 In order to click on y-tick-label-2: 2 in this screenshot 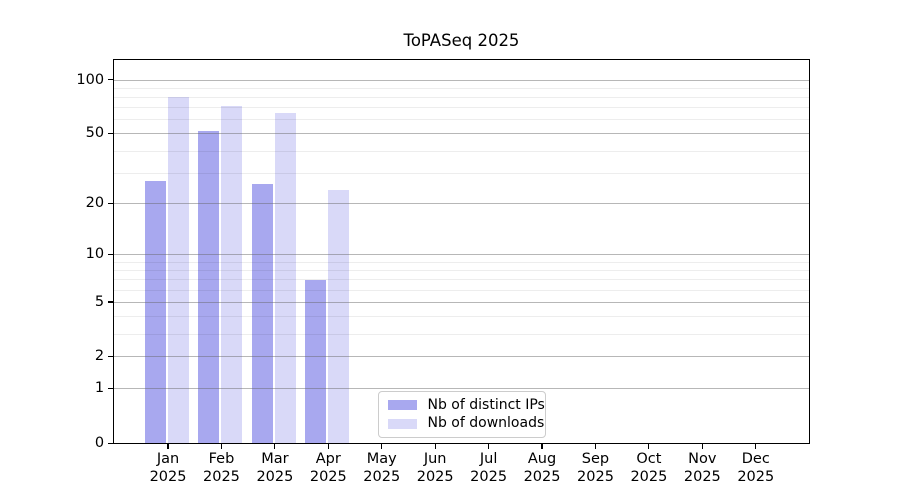, I will do `click(99, 356)`.